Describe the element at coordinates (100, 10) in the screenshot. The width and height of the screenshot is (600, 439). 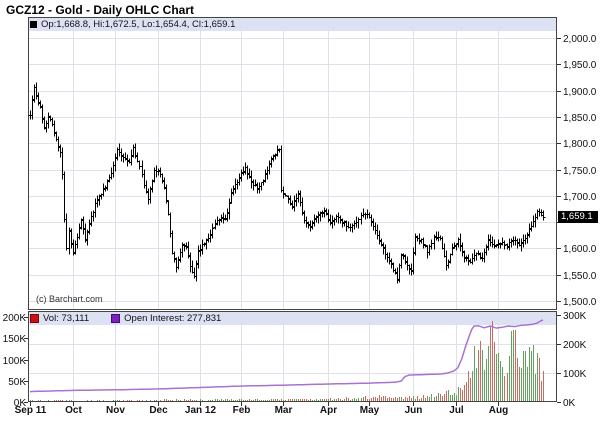
I see `chart-title: GCZ12 - Gold - Daily OHLC Chart` at that location.